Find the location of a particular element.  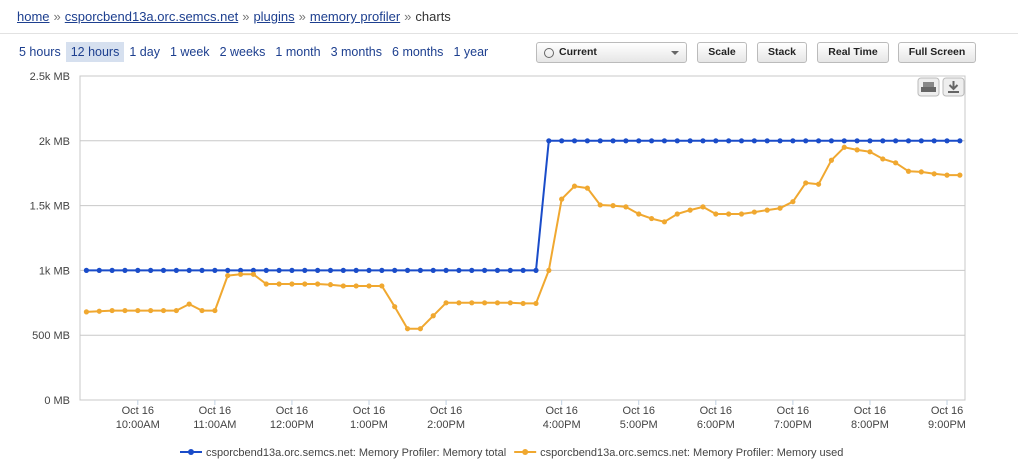

print-icon is located at coordinates (928, 84).